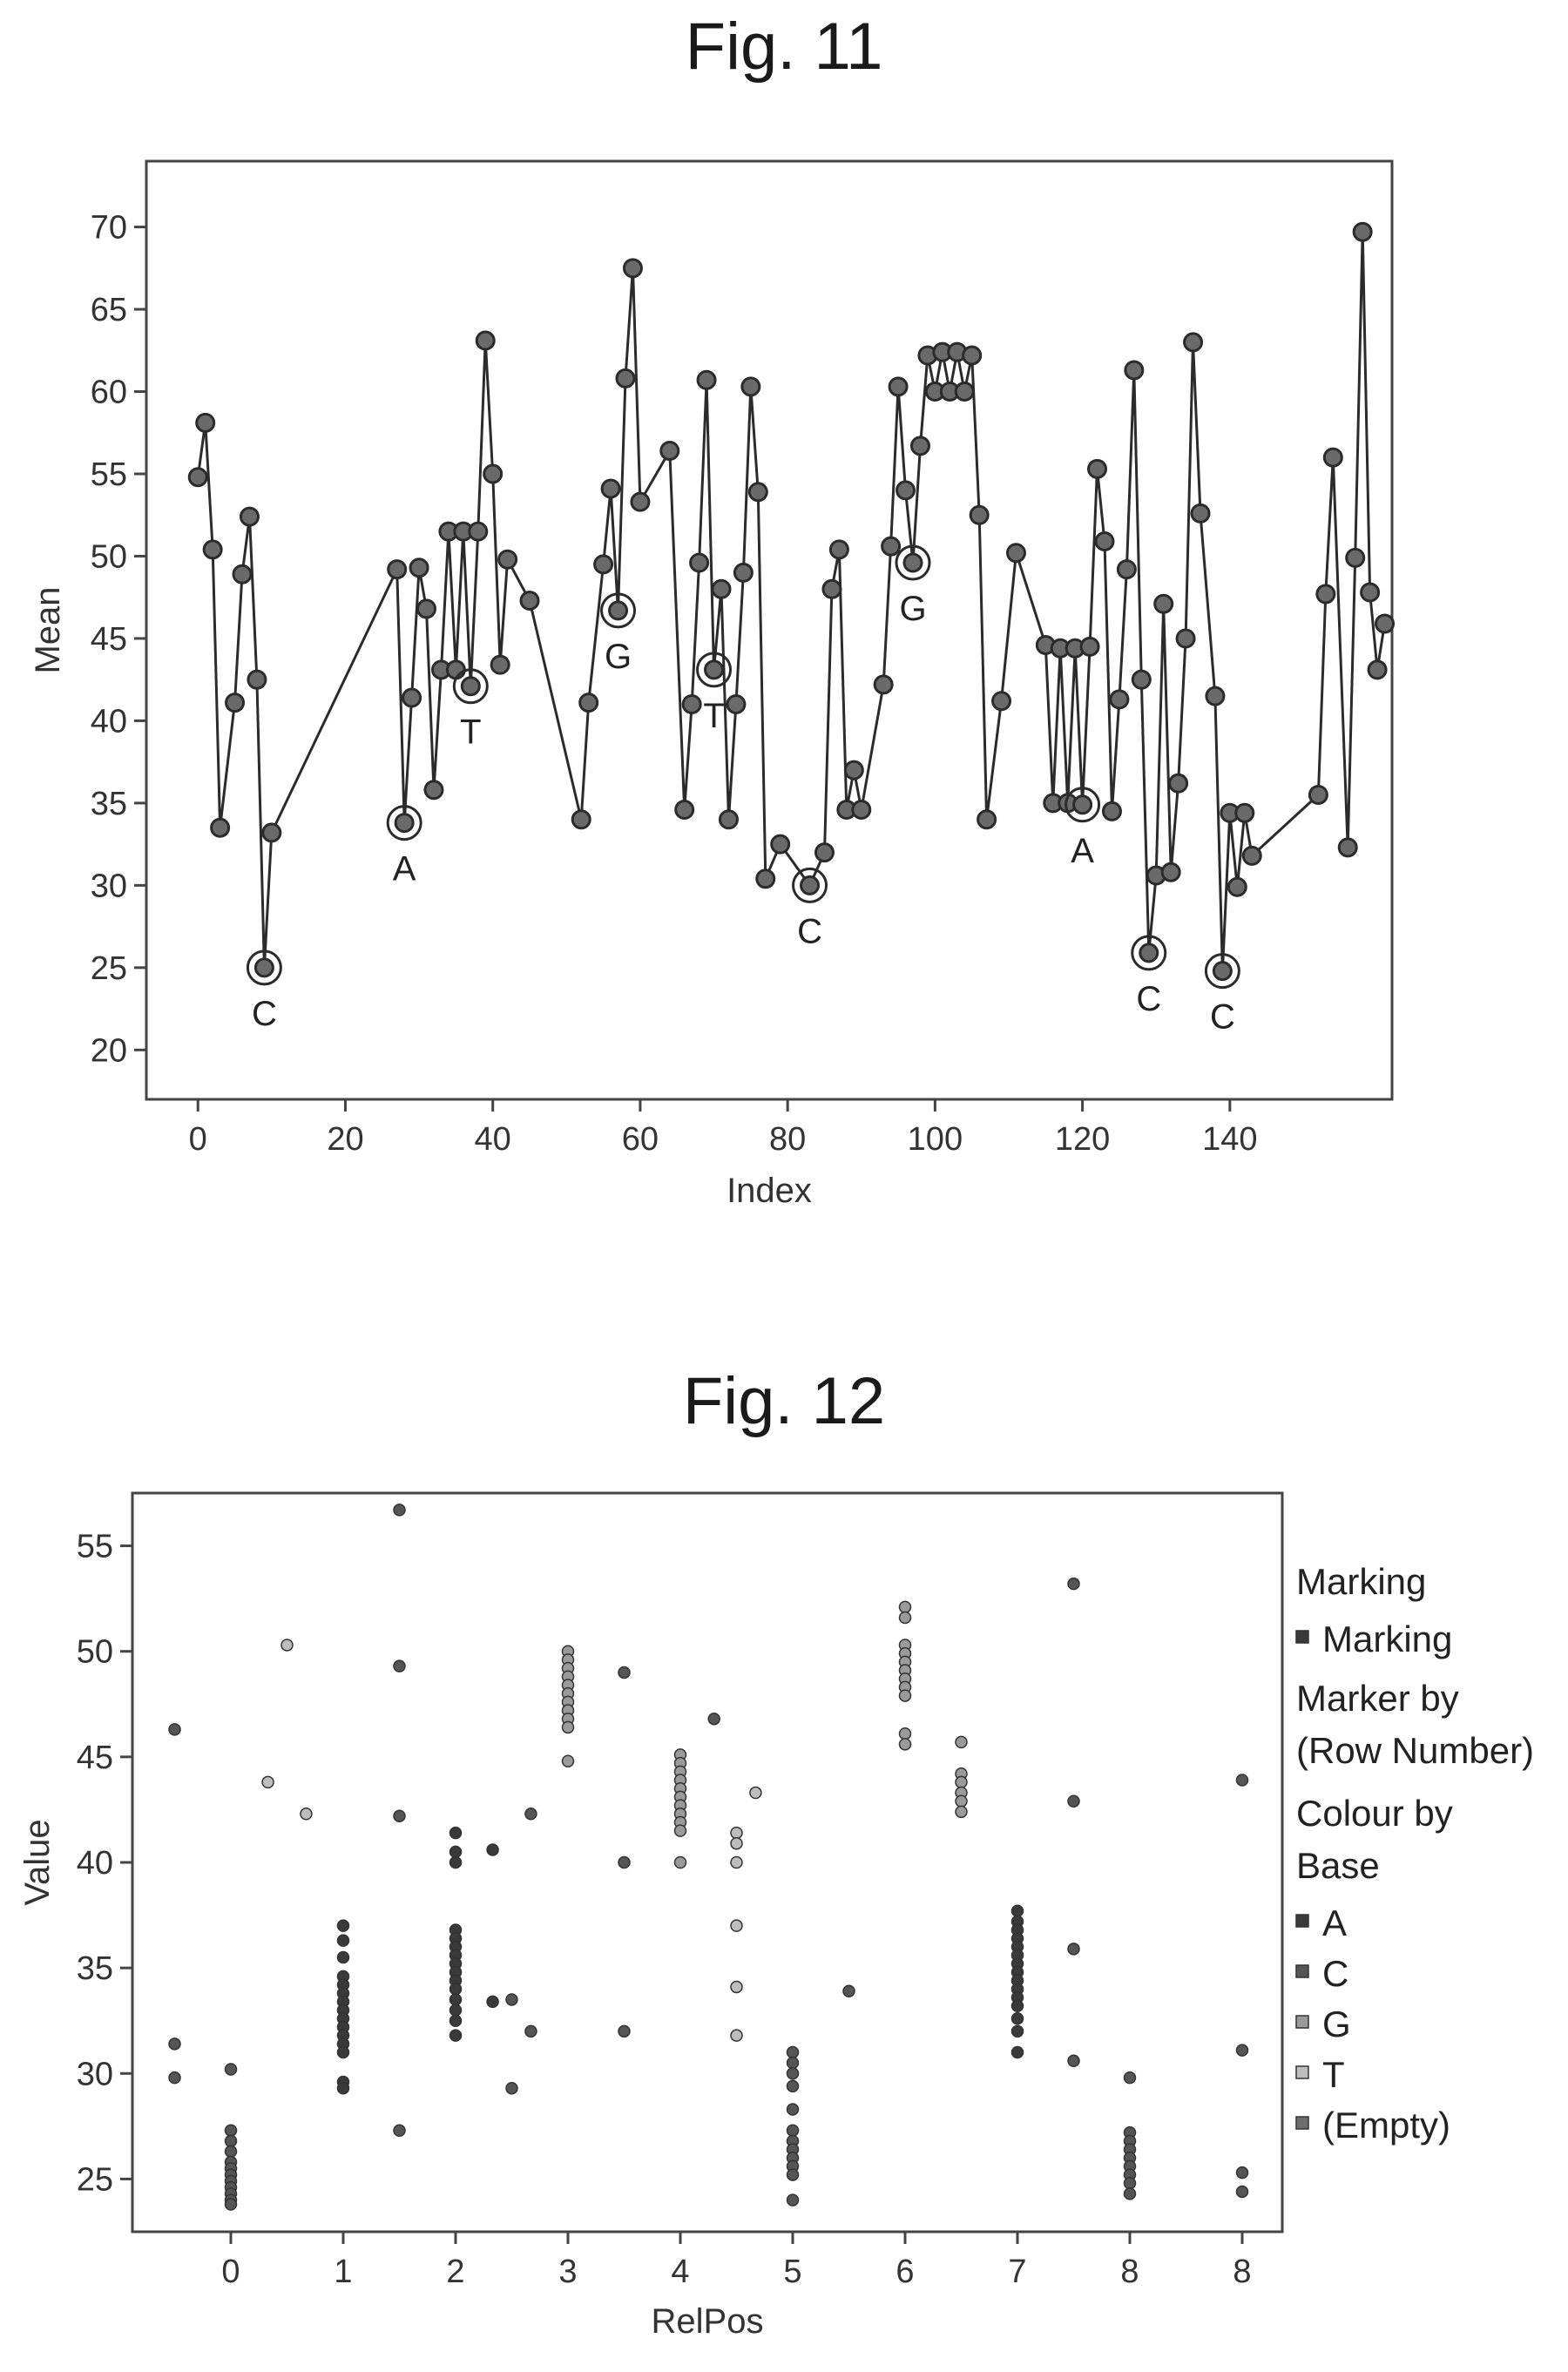 Image resolution: width=1568 pixels, height=2372 pixels. What do you see at coordinates (640, 1139) in the screenshot?
I see `fig11-x-tick-label: 60` at bounding box center [640, 1139].